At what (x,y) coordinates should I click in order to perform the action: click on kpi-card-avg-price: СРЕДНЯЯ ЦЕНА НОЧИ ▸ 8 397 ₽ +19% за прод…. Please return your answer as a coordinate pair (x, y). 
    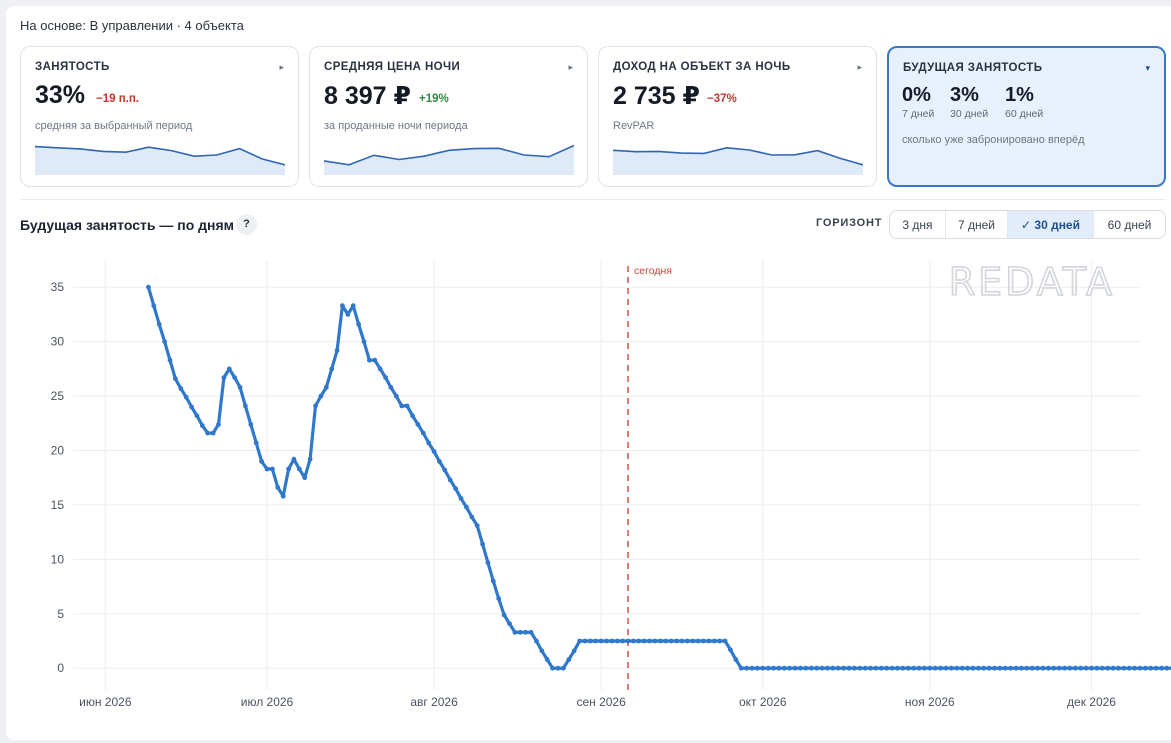
    Looking at the image, I should click on (448, 116).